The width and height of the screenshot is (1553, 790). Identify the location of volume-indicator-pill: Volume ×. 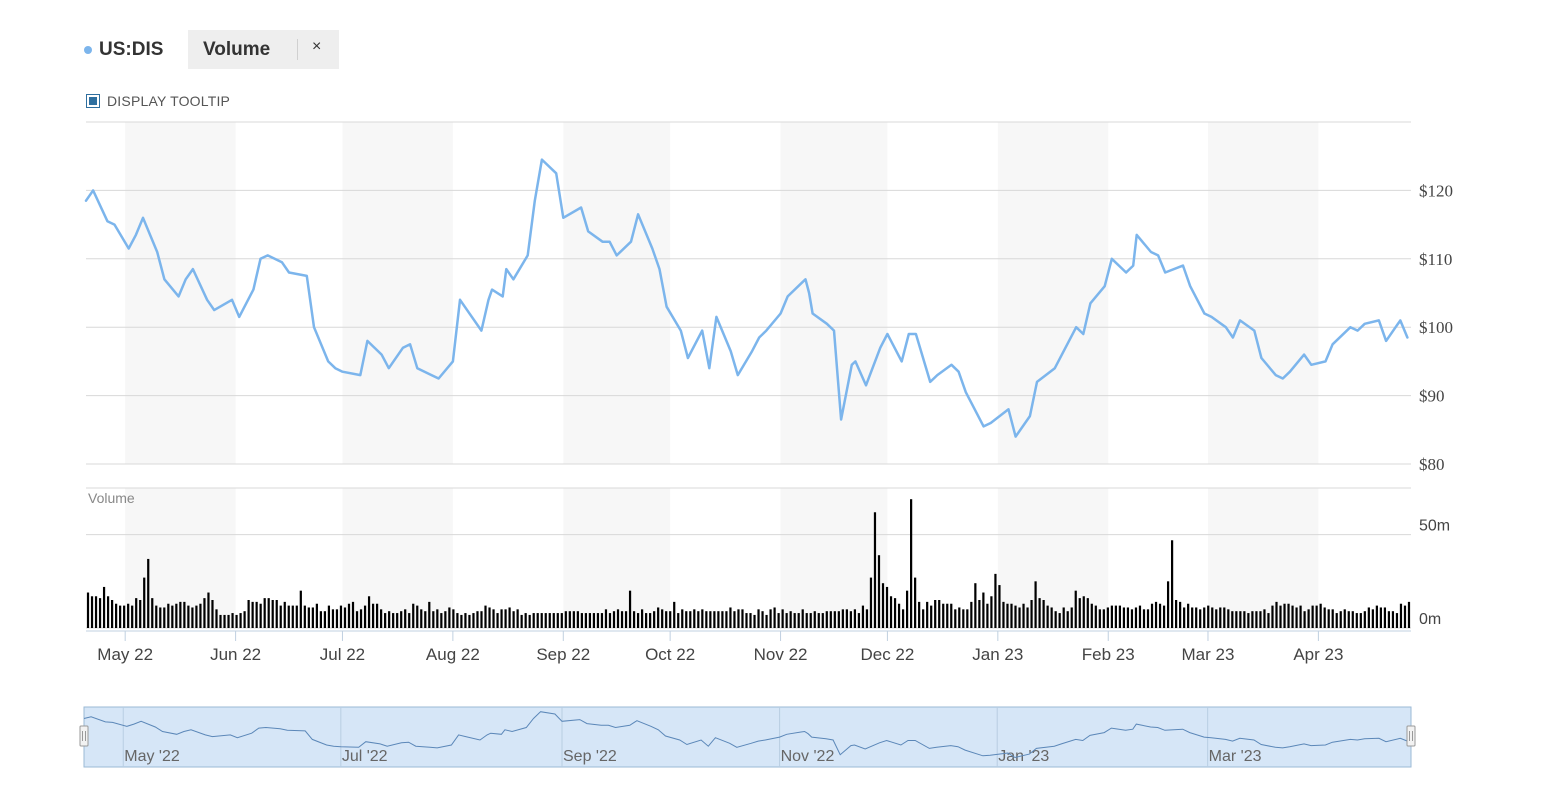
(263, 49).